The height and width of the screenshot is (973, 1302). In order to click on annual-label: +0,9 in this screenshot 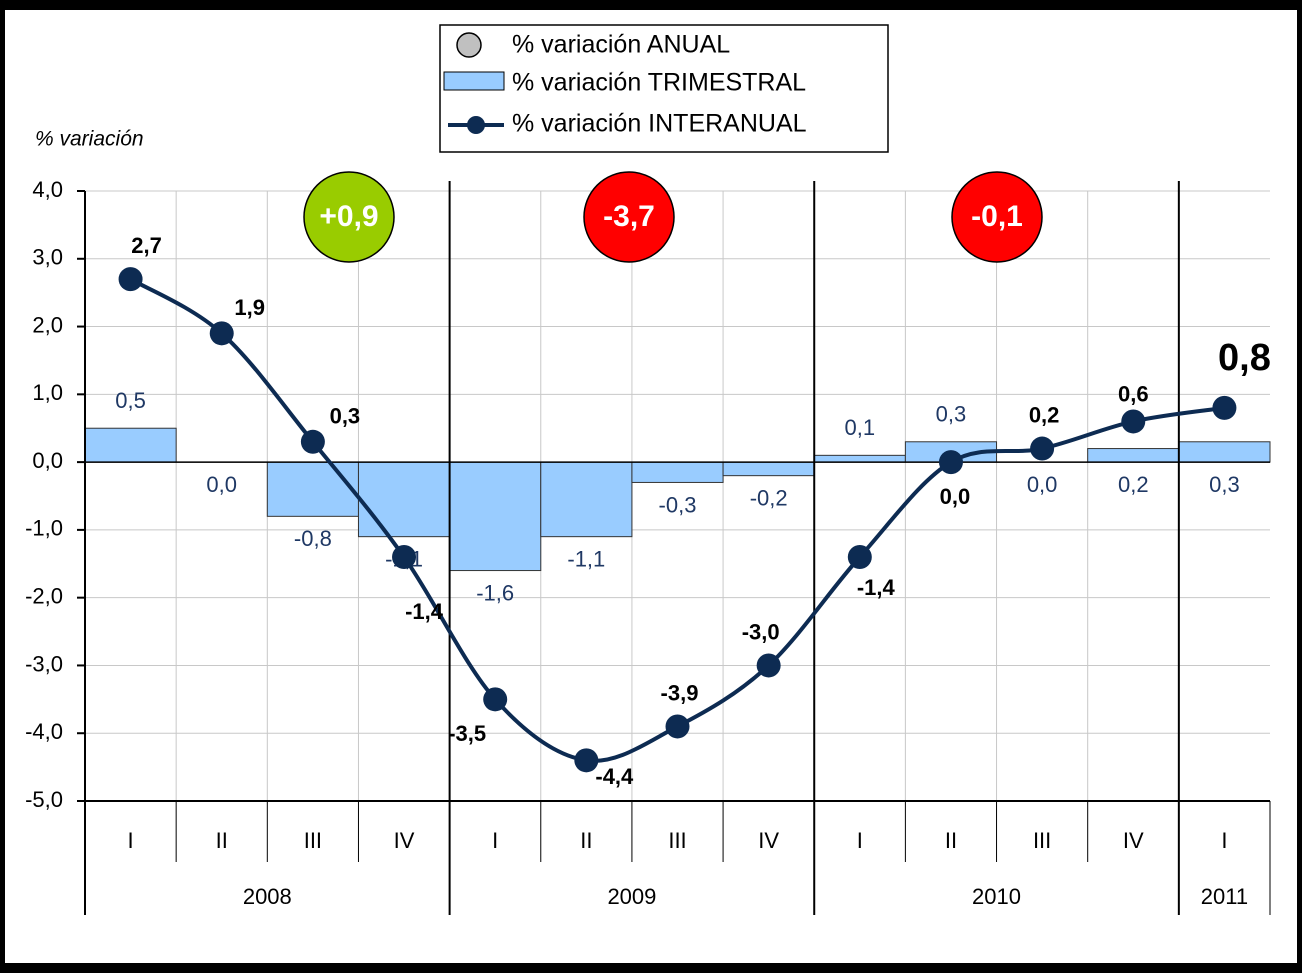, I will do `click(348, 216)`.